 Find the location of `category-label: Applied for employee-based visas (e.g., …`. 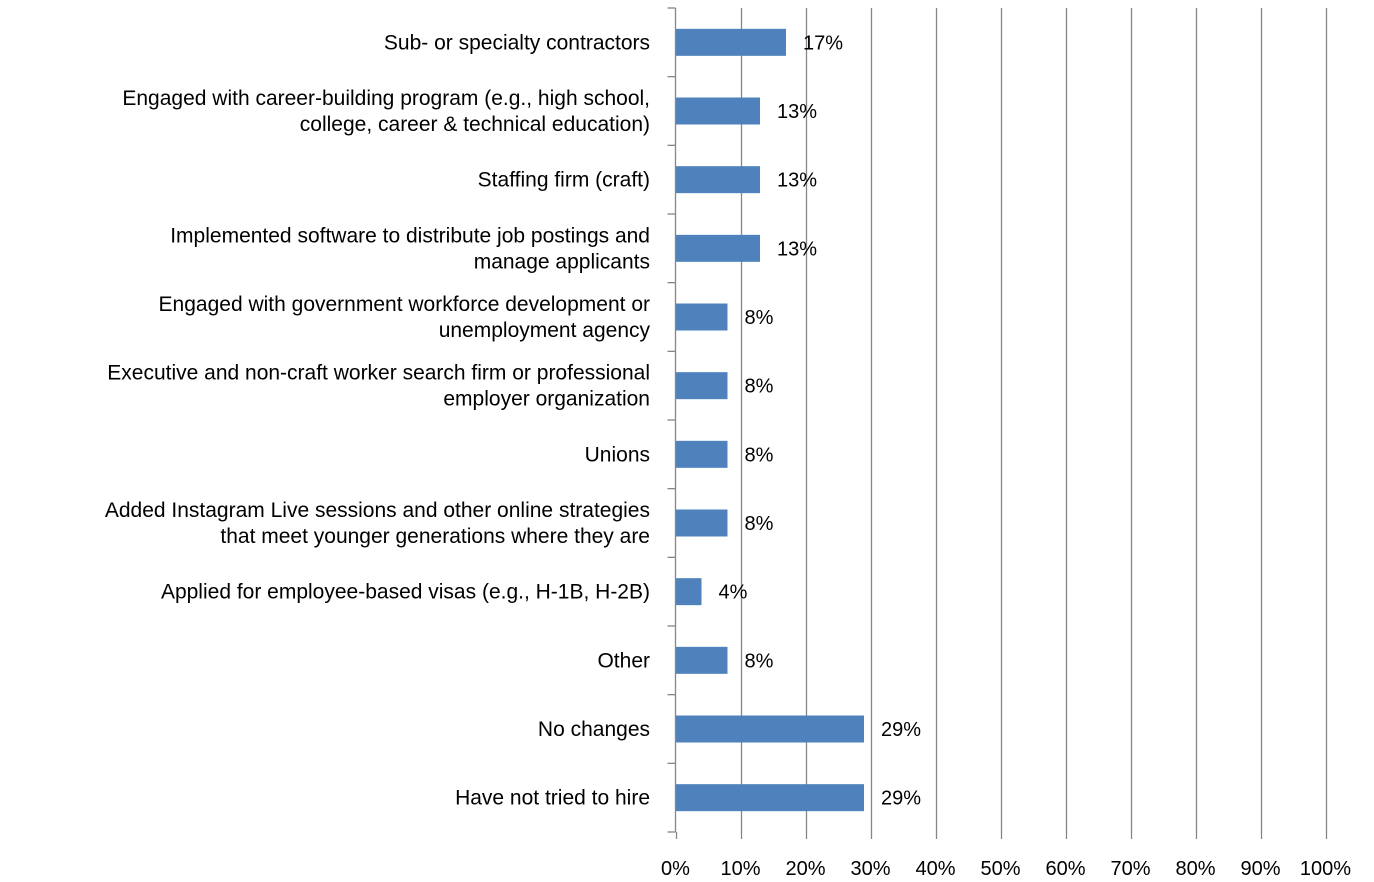

category-label: Applied for employee-based visas (e.g., … is located at coordinates (405, 592).